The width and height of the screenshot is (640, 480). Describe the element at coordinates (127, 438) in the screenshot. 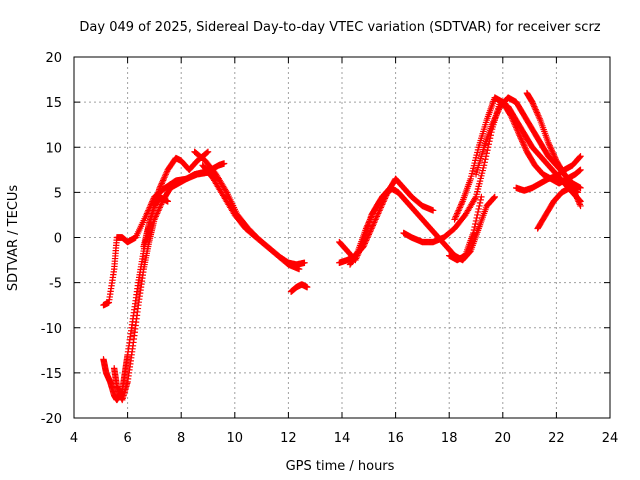

I see `x-tick-label: 6` at that location.